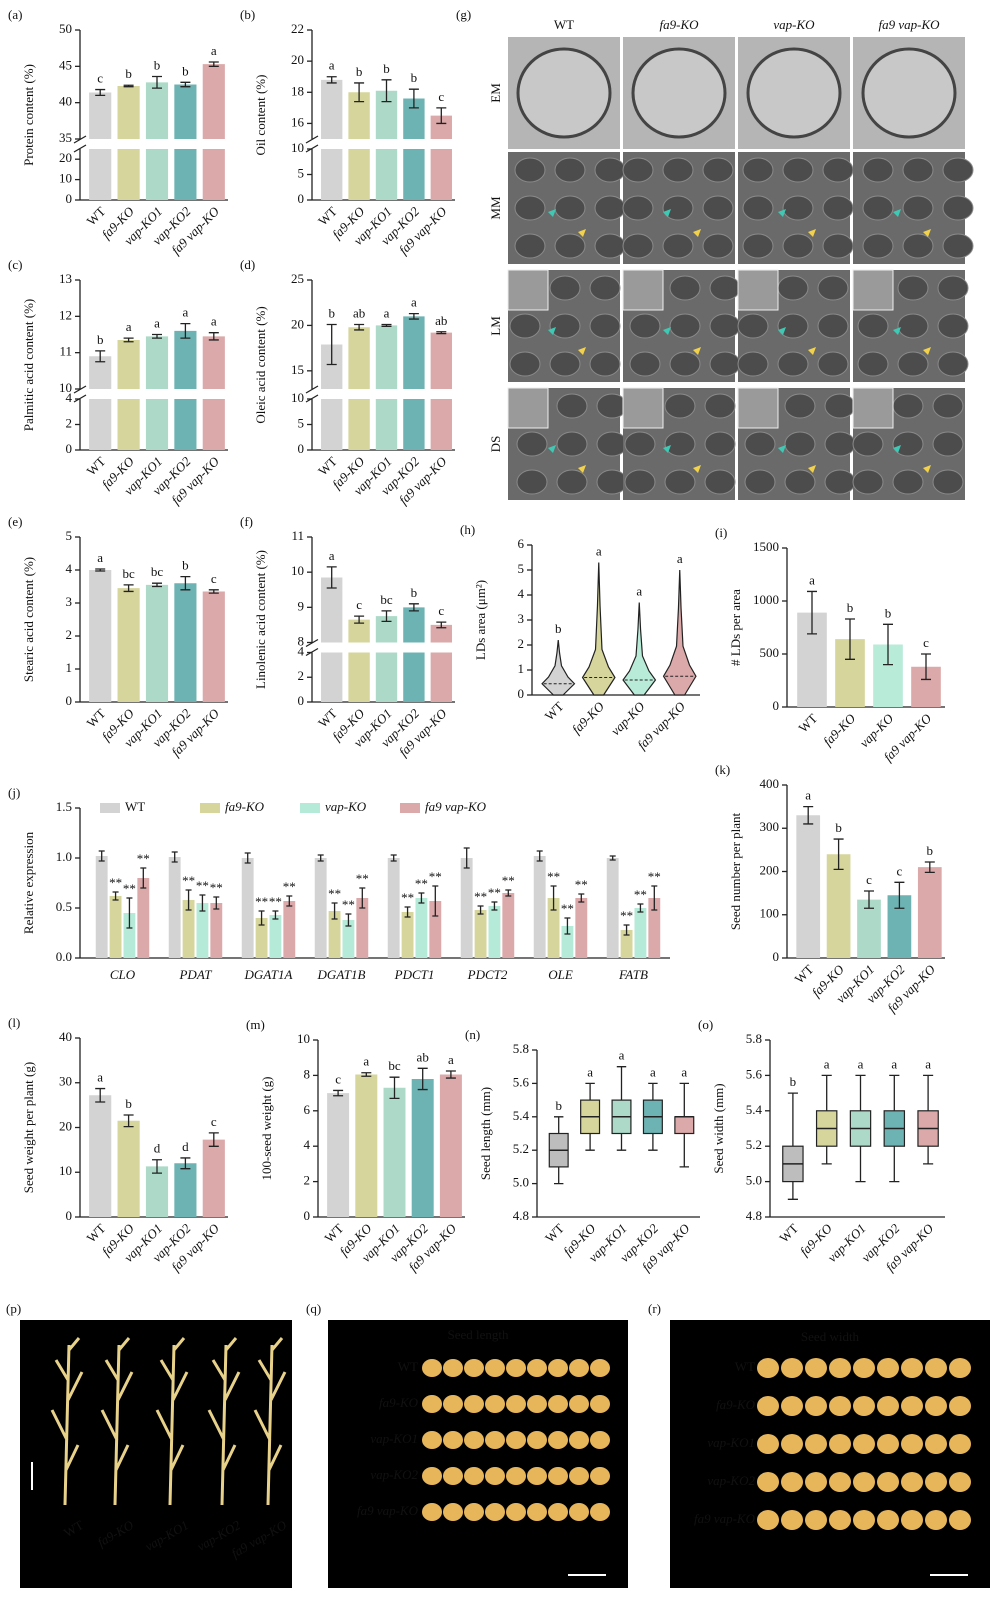  Describe the element at coordinates (521, 543) in the screenshot. I see `y-tick-label: 6` at that location.